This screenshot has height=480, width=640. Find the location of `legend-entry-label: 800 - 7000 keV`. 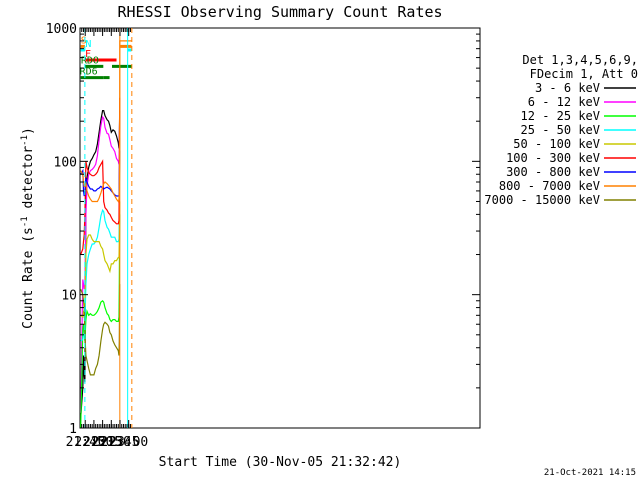

legend-entry-label: 800 - 7000 keV is located at coordinates (549, 186).